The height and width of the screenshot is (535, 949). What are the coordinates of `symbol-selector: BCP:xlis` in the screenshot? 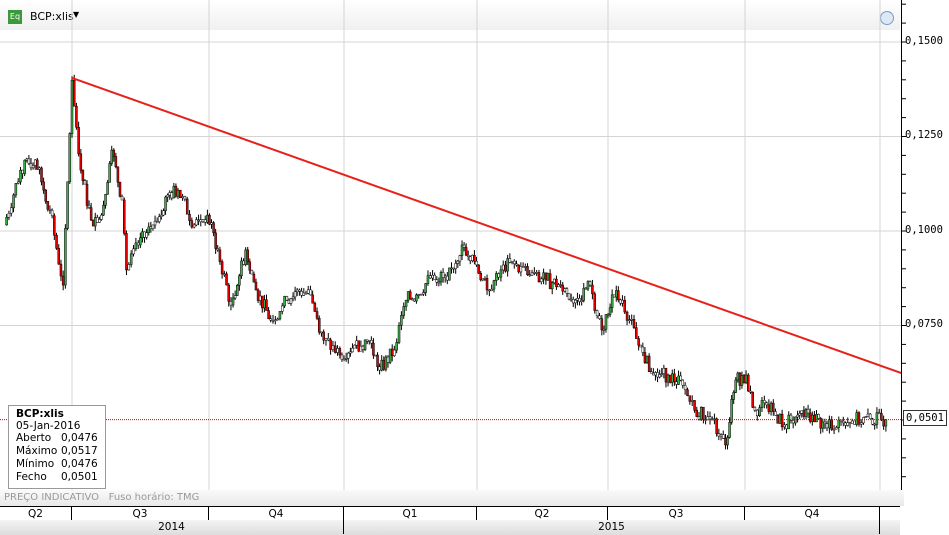 It's located at (52, 16).